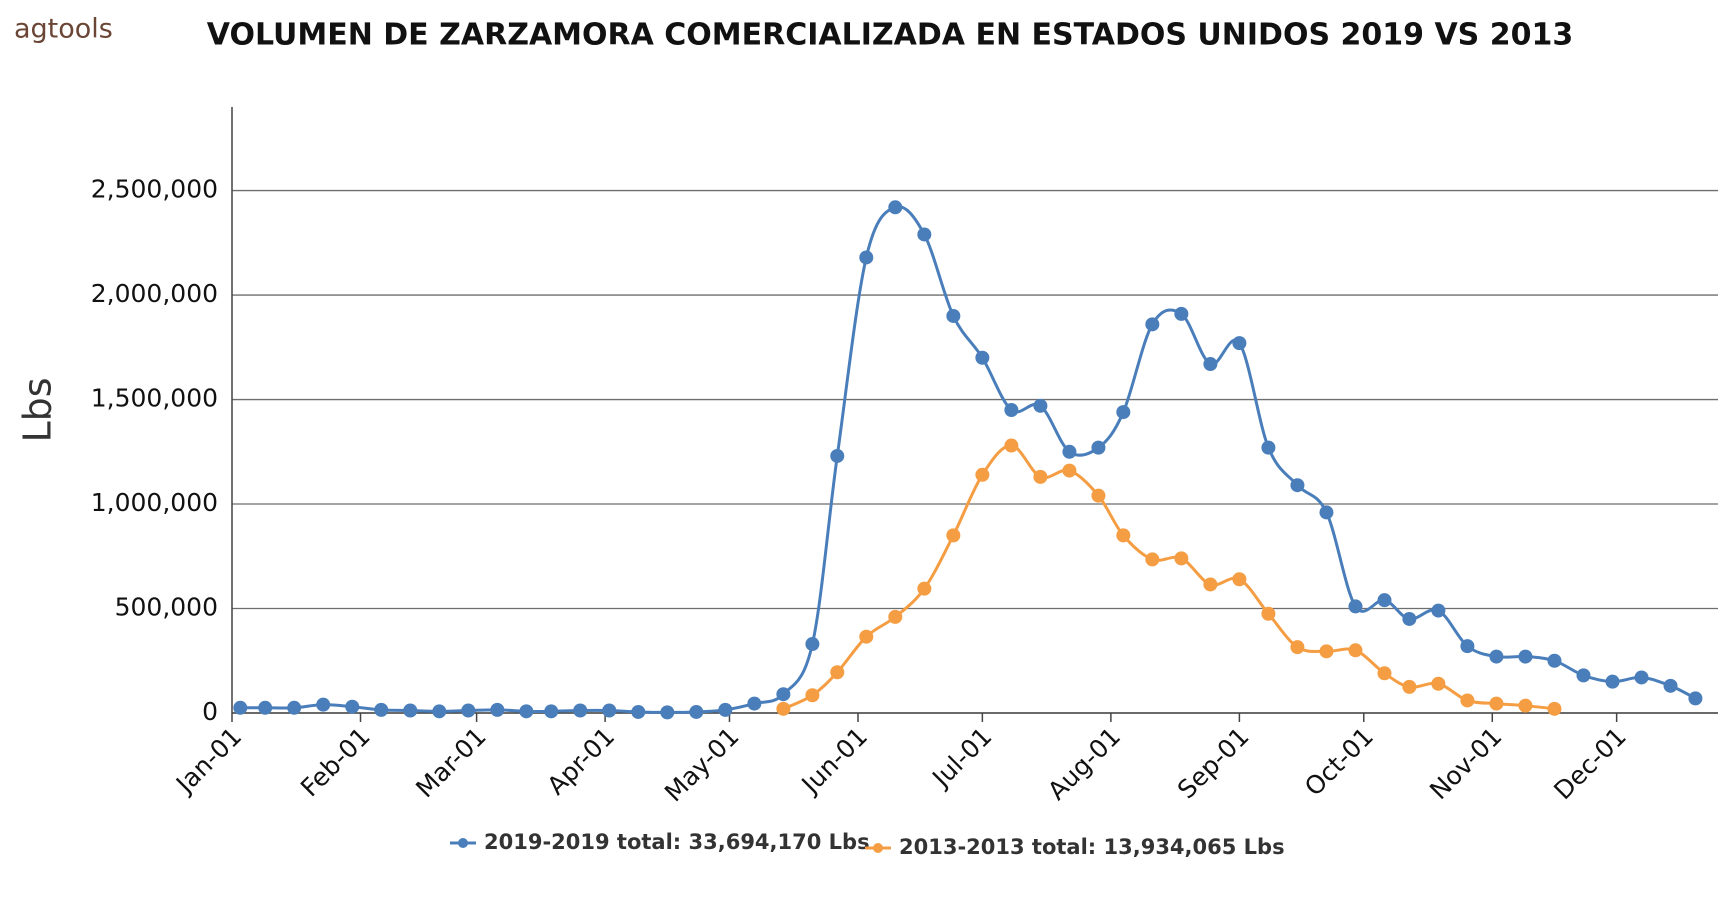 Image resolution: width=1720 pixels, height=902 pixels. I want to click on y-tick-label: 1,500,000, so click(154, 398).